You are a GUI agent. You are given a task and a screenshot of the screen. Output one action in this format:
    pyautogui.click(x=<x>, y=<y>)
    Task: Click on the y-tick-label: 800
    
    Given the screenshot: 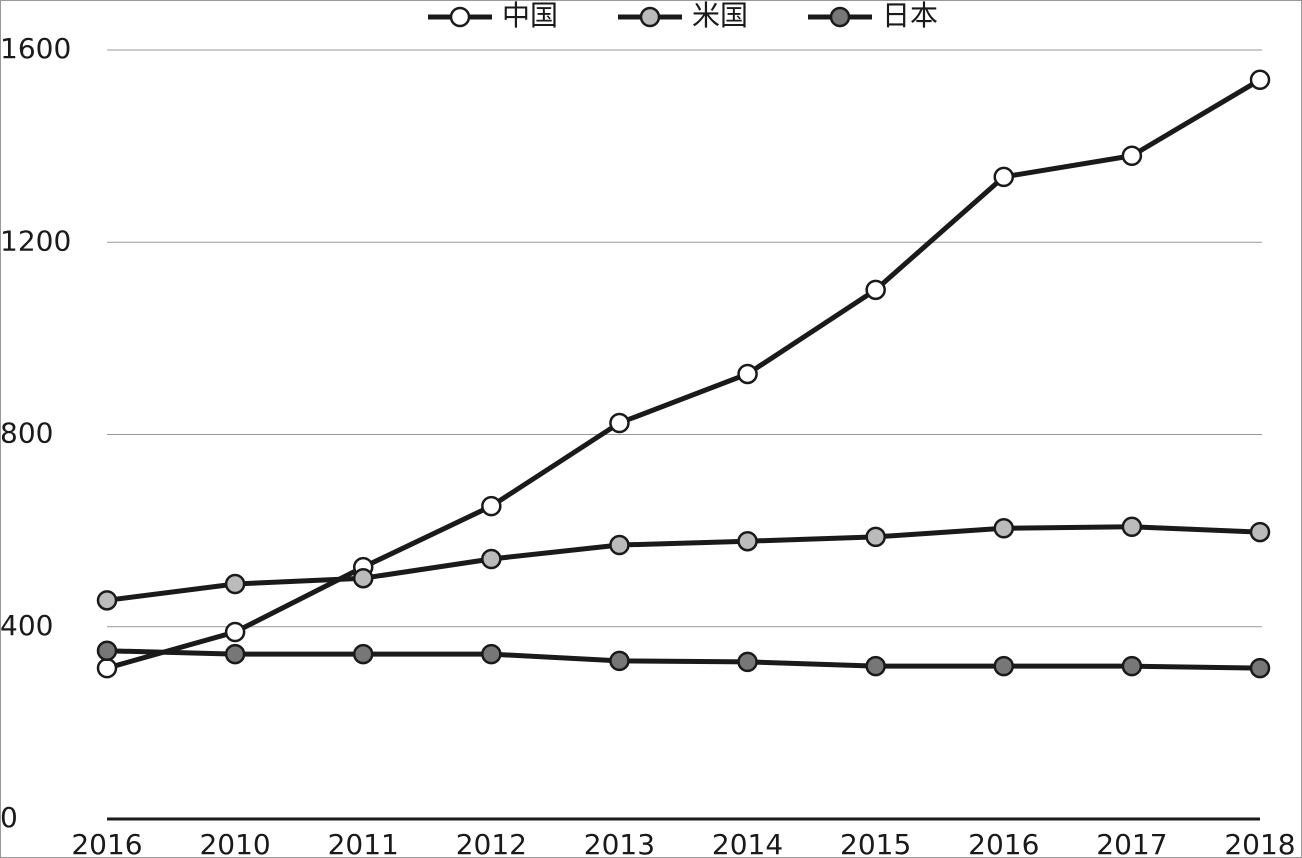 What is the action you would take?
    pyautogui.click(x=26, y=433)
    